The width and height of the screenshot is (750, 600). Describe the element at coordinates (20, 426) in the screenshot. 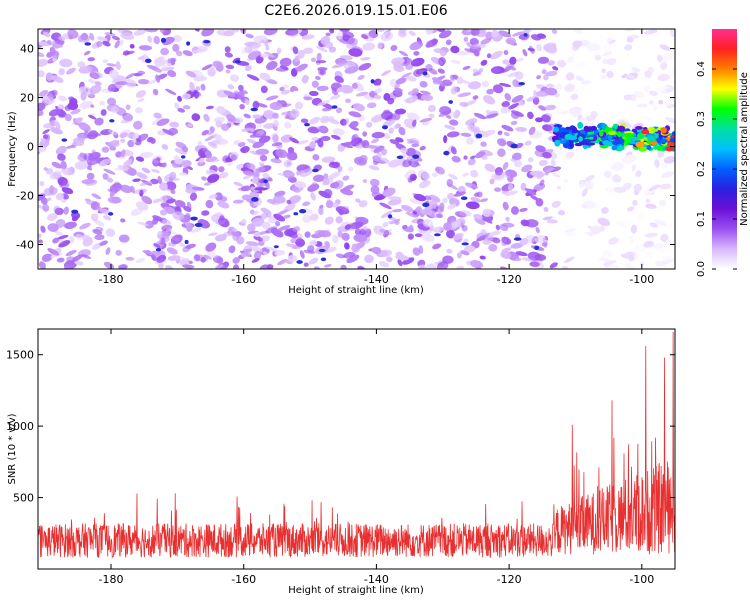

I see `y-tick-label: 1000` at that location.